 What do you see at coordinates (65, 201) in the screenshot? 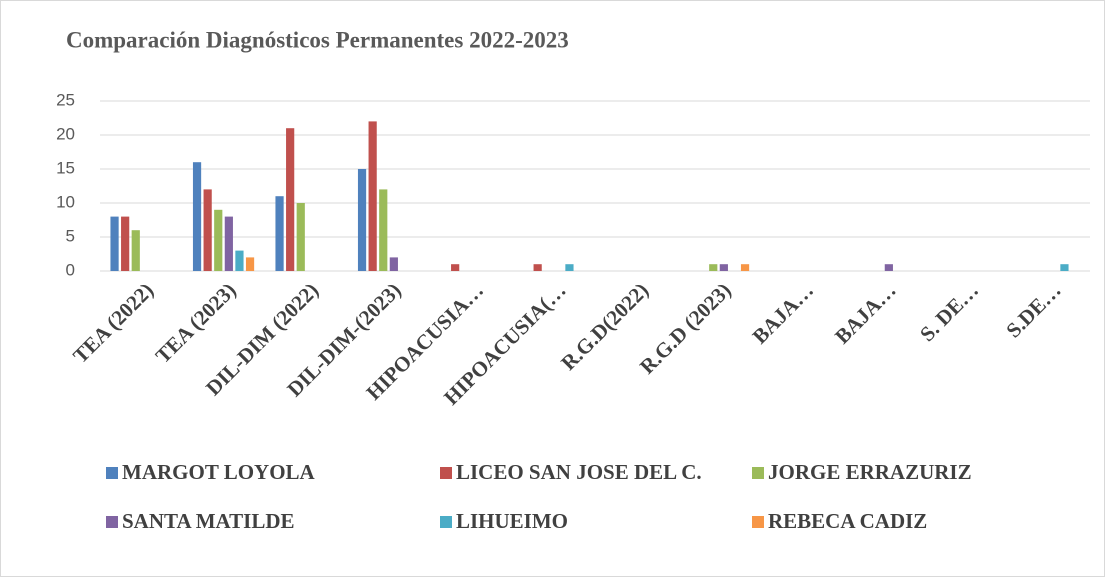
I see `y-tick-label: 10` at bounding box center [65, 201].